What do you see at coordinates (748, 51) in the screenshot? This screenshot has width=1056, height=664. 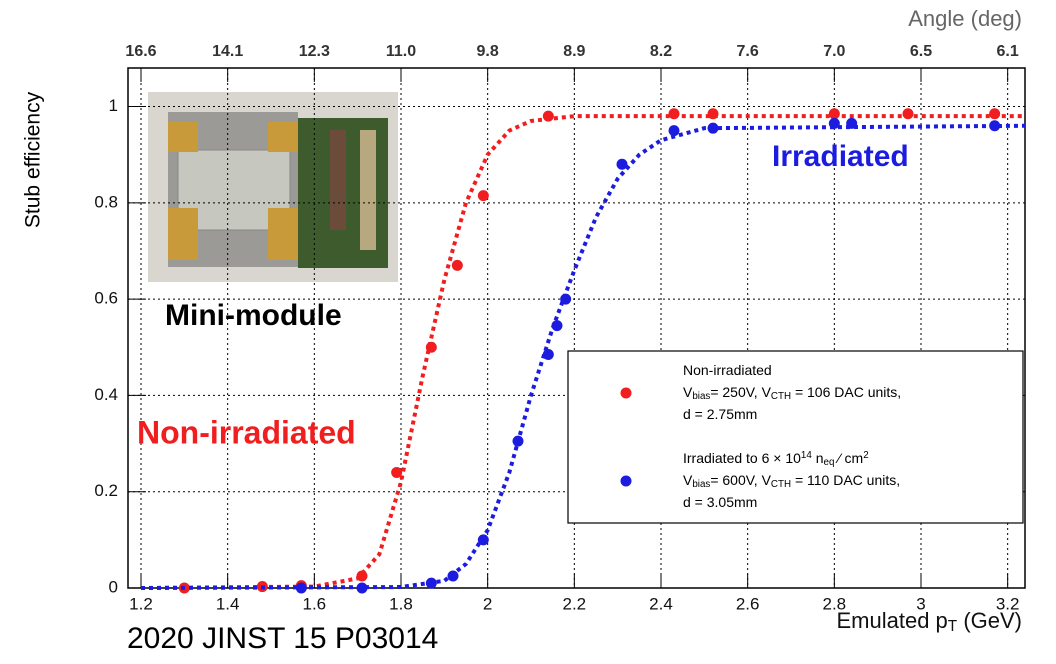 I see `x2-tick-label: 7.6` at bounding box center [748, 51].